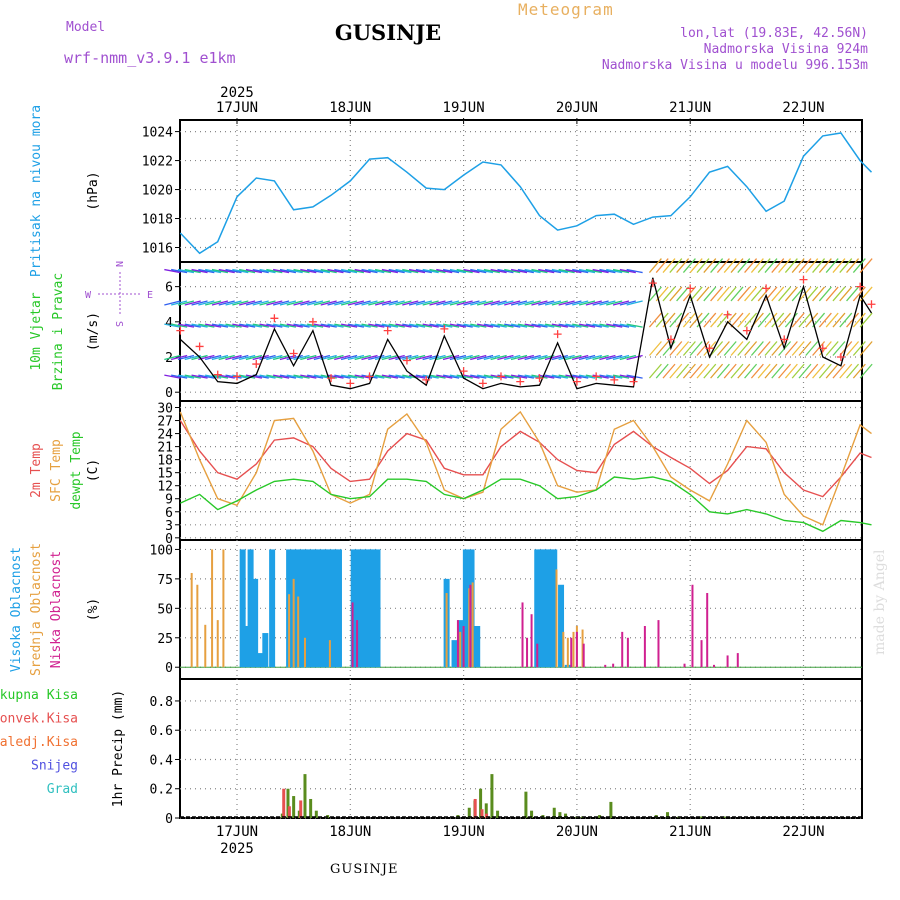 This screenshot has width=900, height=900. Describe the element at coordinates (93, 331) in the screenshot. I see `y-axis-label: (m/s)` at that location.